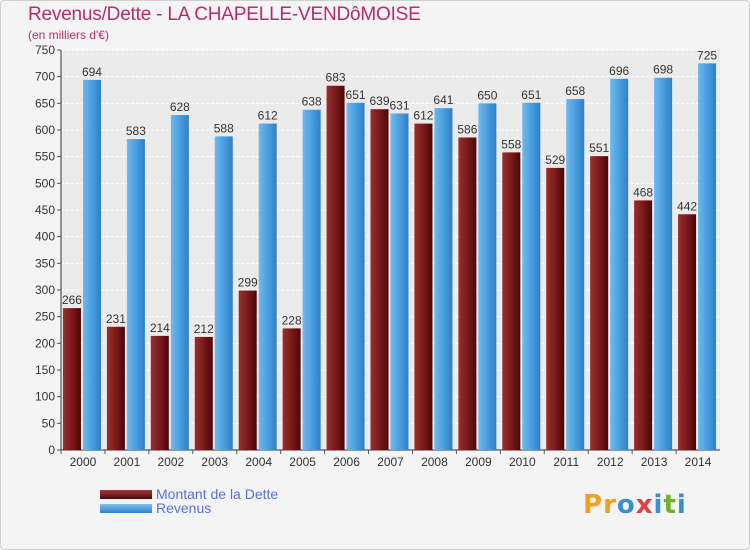  What do you see at coordinates (160, 328) in the screenshot?
I see `data-label-dette: 214` at bounding box center [160, 328].